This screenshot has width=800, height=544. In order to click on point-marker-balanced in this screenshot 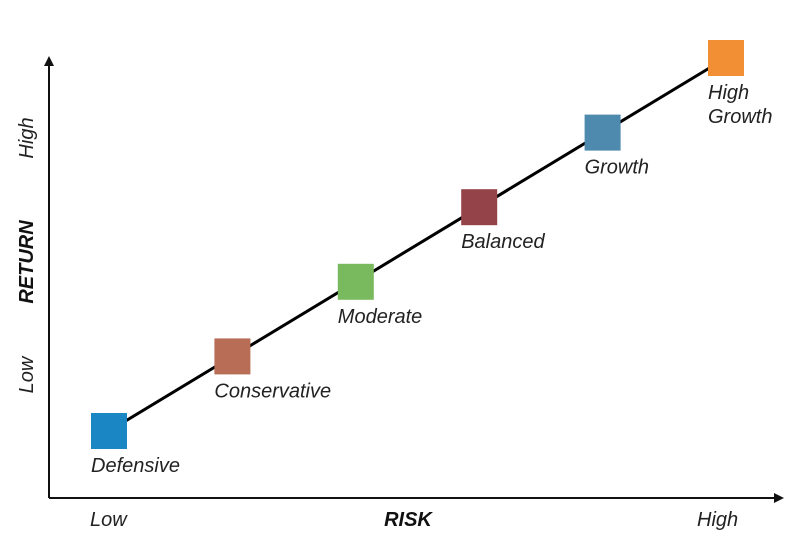, I will do `click(479, 207)`.